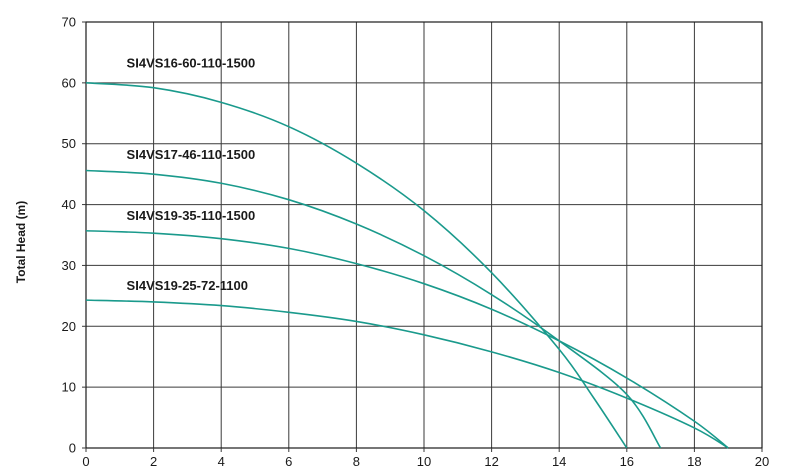  What do you see at coordinates (559, 461) in the screenshot?
I see `x-tick-label: 14` at bounding box center [559, 461].